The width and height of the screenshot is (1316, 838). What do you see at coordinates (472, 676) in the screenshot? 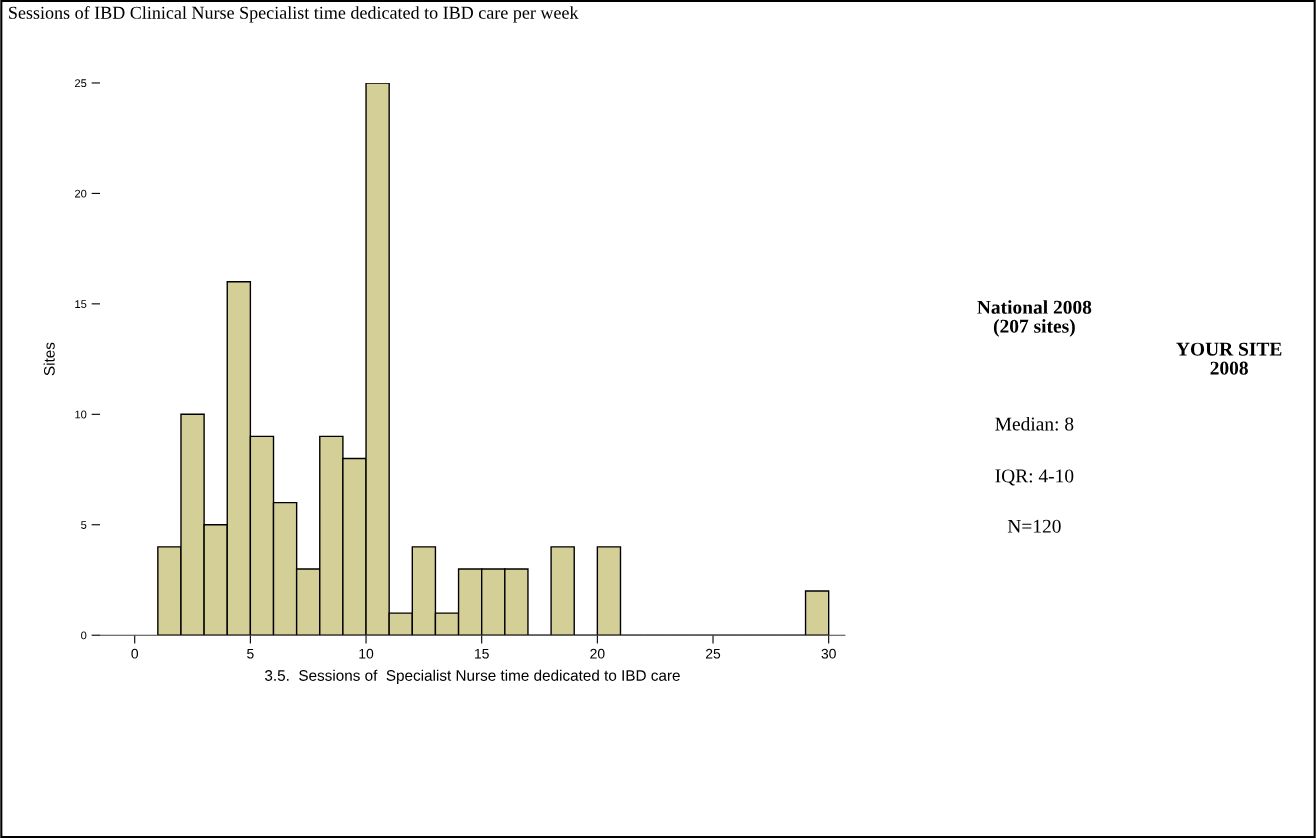
I see `x-axis-title: 3.5. Sessions of Specialist Nurse time dedicated to IBD care` at bounding box center [472, 676].